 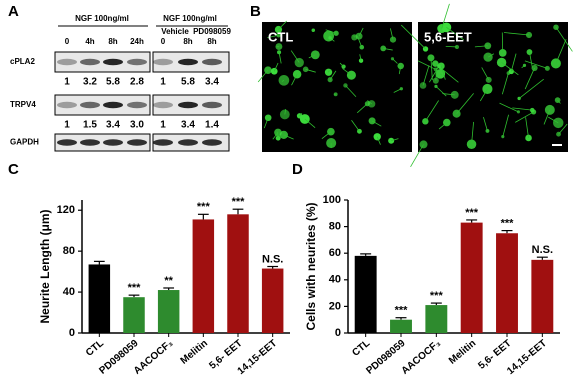 What do you see at coordinates (163, 41) in the screenshot?
I see `lane-label: 0` at bounding box center [163, 41].